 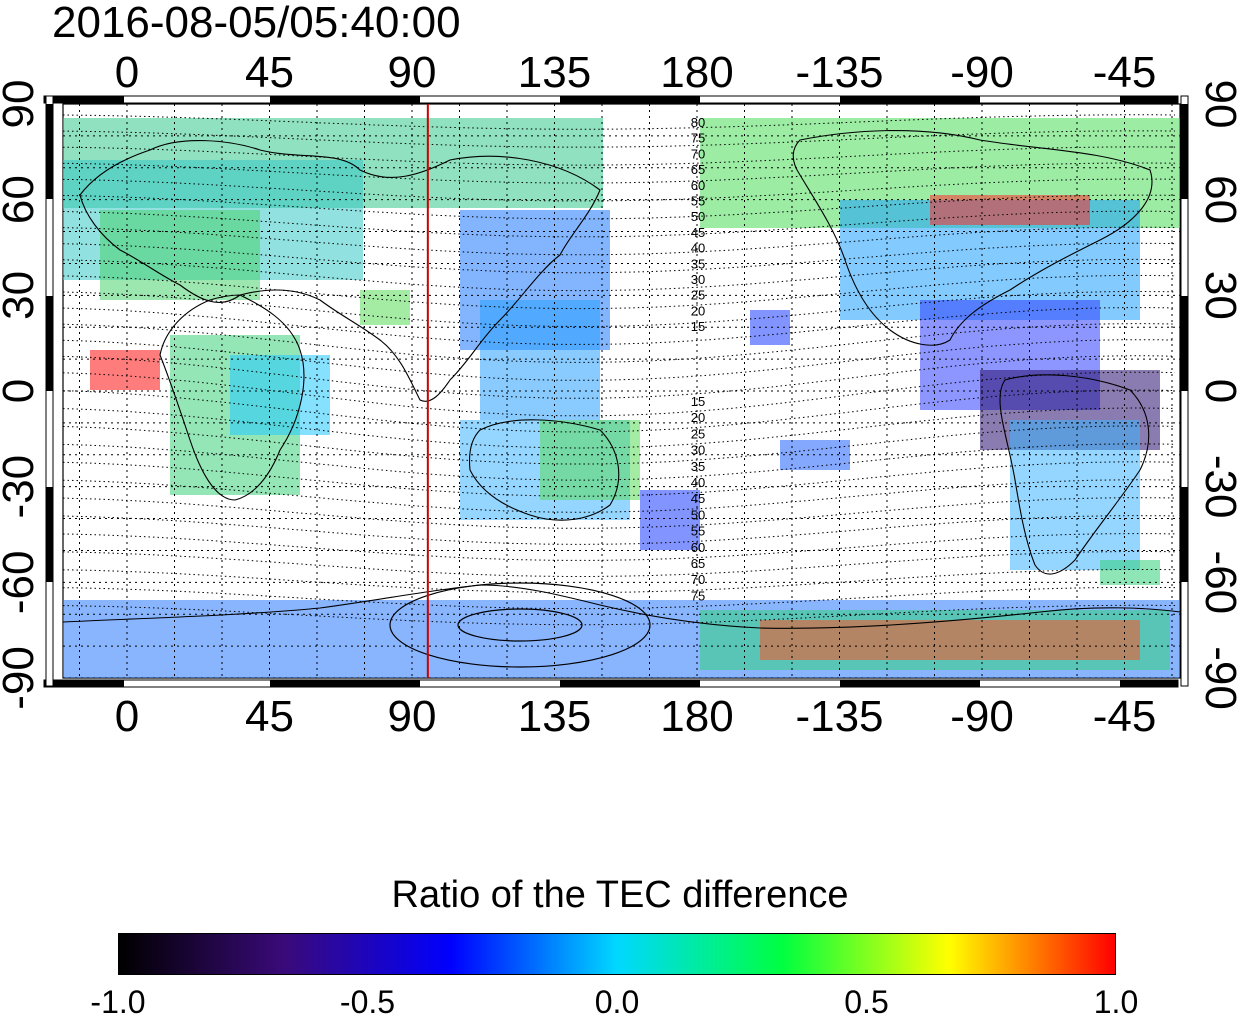 What do you see at coordinates (620, 895) in the screenshot?
I see `colorbar-title: Ratio of the TEC difference` at bounding box center [620, 895].